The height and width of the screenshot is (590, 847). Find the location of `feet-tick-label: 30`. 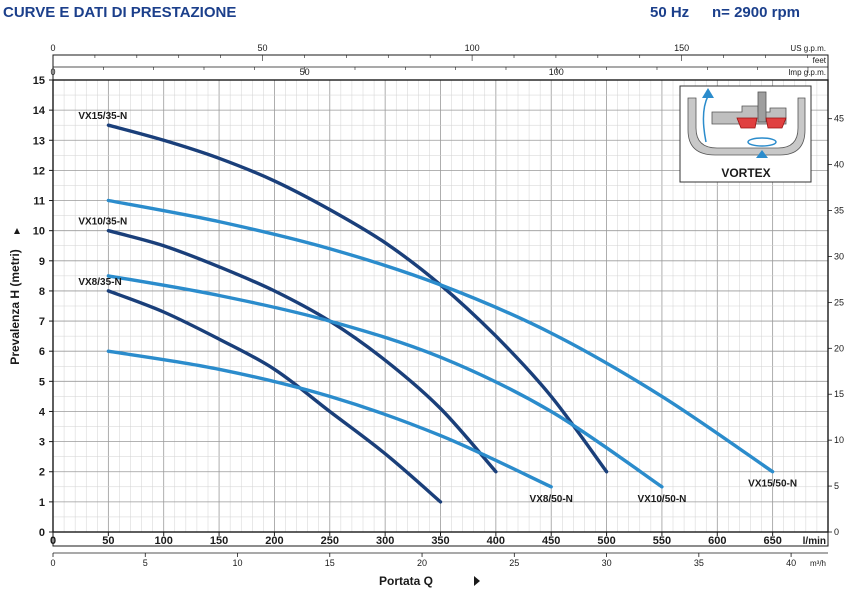

feet-tick-label: 30 is located at coordinates (839, 256).